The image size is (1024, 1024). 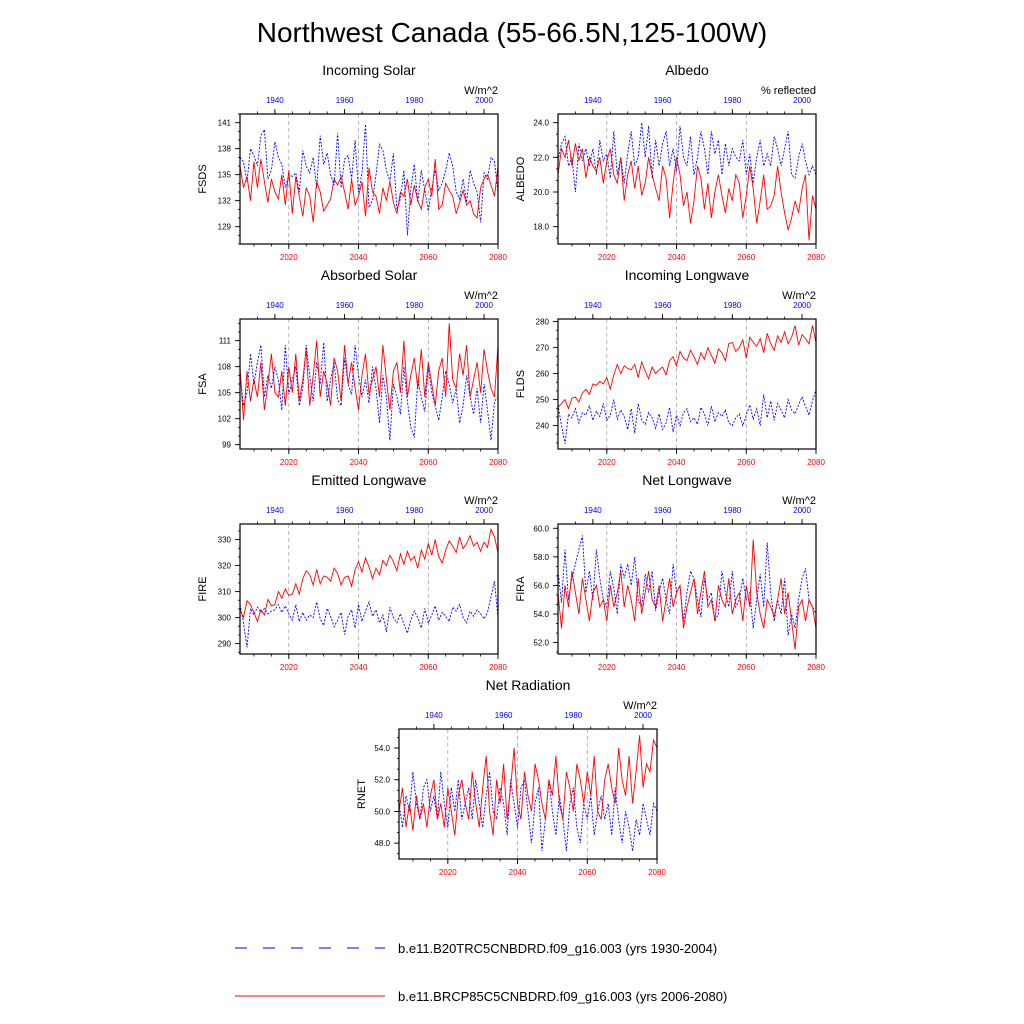 I want to click on x-tick-label-net-radiation-2060: 2060, so click(x=587, y=872).